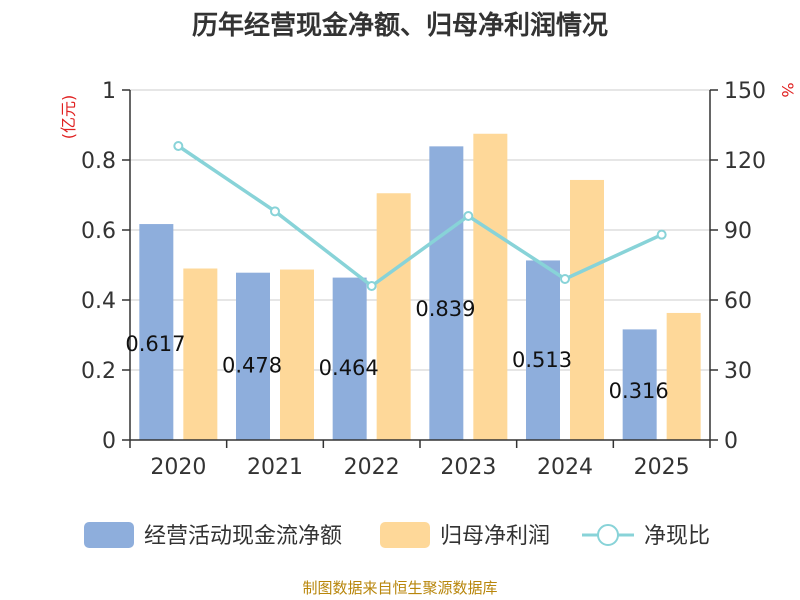 This screenshot has height=600, width=800. I want to click on legend-label-net-profit: 归母净利润, so click(495, 536).